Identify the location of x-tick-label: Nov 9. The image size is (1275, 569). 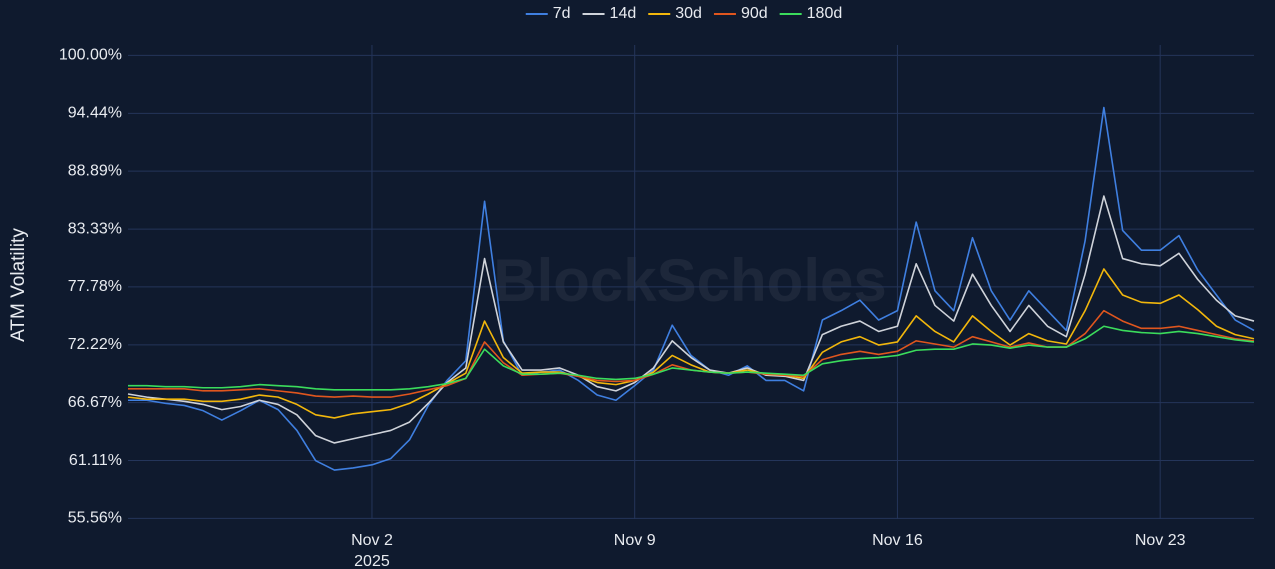
(635, 540).